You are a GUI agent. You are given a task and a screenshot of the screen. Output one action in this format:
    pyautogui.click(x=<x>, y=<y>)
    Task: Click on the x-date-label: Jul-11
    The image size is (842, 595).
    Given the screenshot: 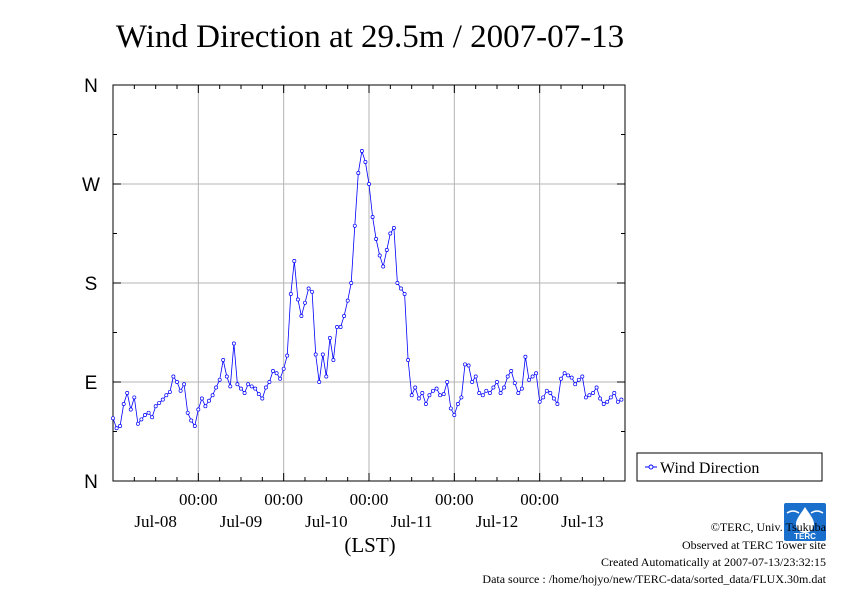 What is the action you would take?
    pyautogui.click(x=412, y=521)
    